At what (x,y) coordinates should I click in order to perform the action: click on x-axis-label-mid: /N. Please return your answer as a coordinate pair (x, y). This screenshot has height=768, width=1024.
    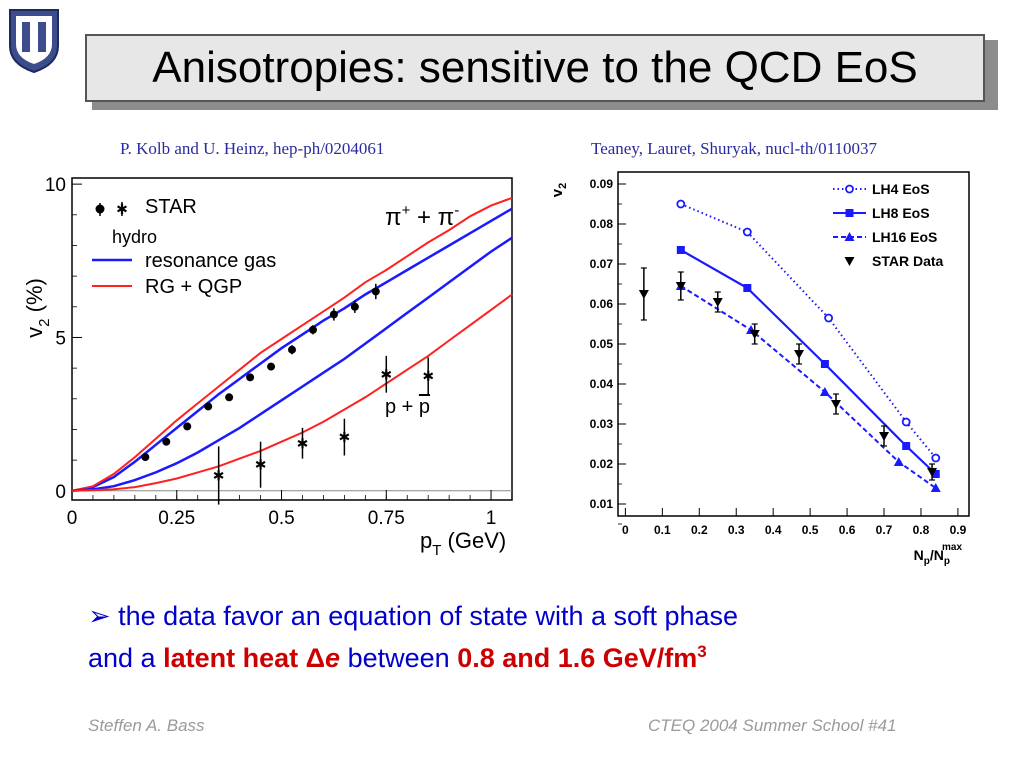
    Looking at the image, I should click on (937, 555).